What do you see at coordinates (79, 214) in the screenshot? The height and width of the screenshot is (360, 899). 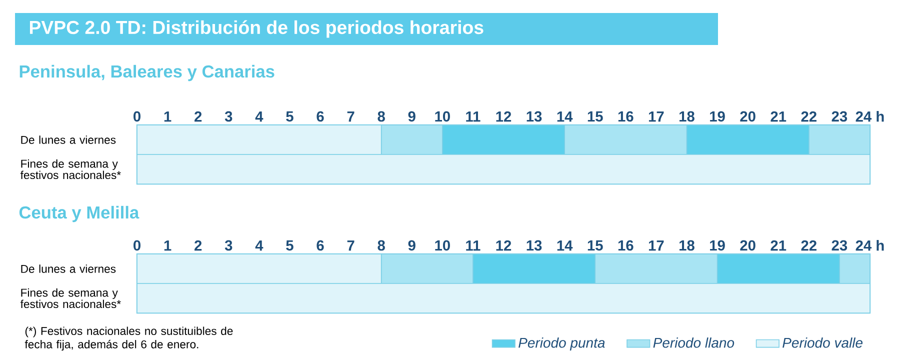 I see `chart-title: Ceuta y Melilla` at bounding box center [79, 214].